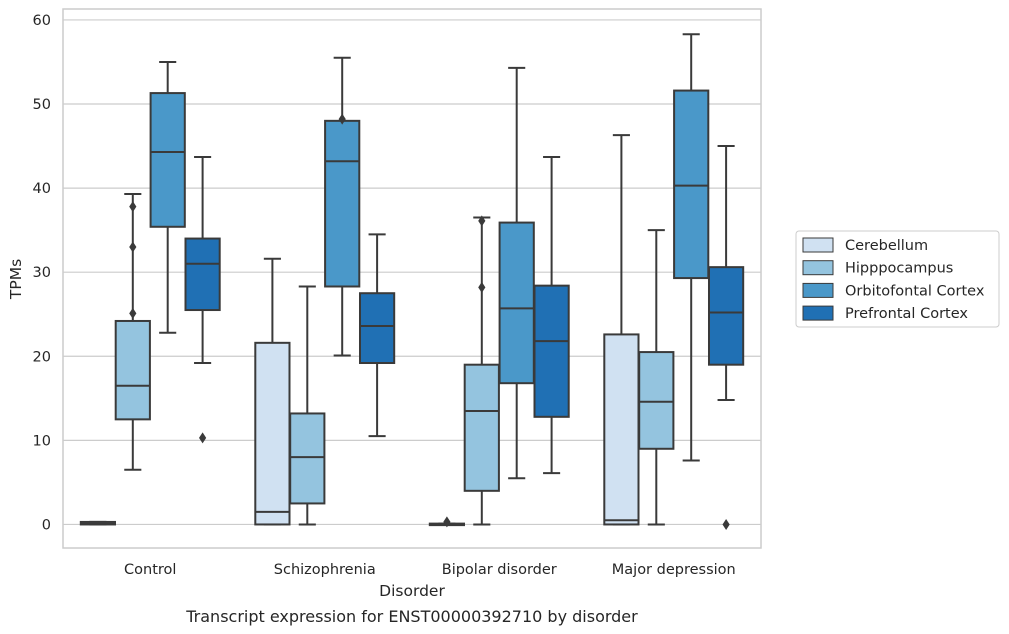 The width and height of the screenshot is (1009, 634). Describe the element at coordinates (42, 105) in the screenshot. I see `y-tick-label: 50` at that location.